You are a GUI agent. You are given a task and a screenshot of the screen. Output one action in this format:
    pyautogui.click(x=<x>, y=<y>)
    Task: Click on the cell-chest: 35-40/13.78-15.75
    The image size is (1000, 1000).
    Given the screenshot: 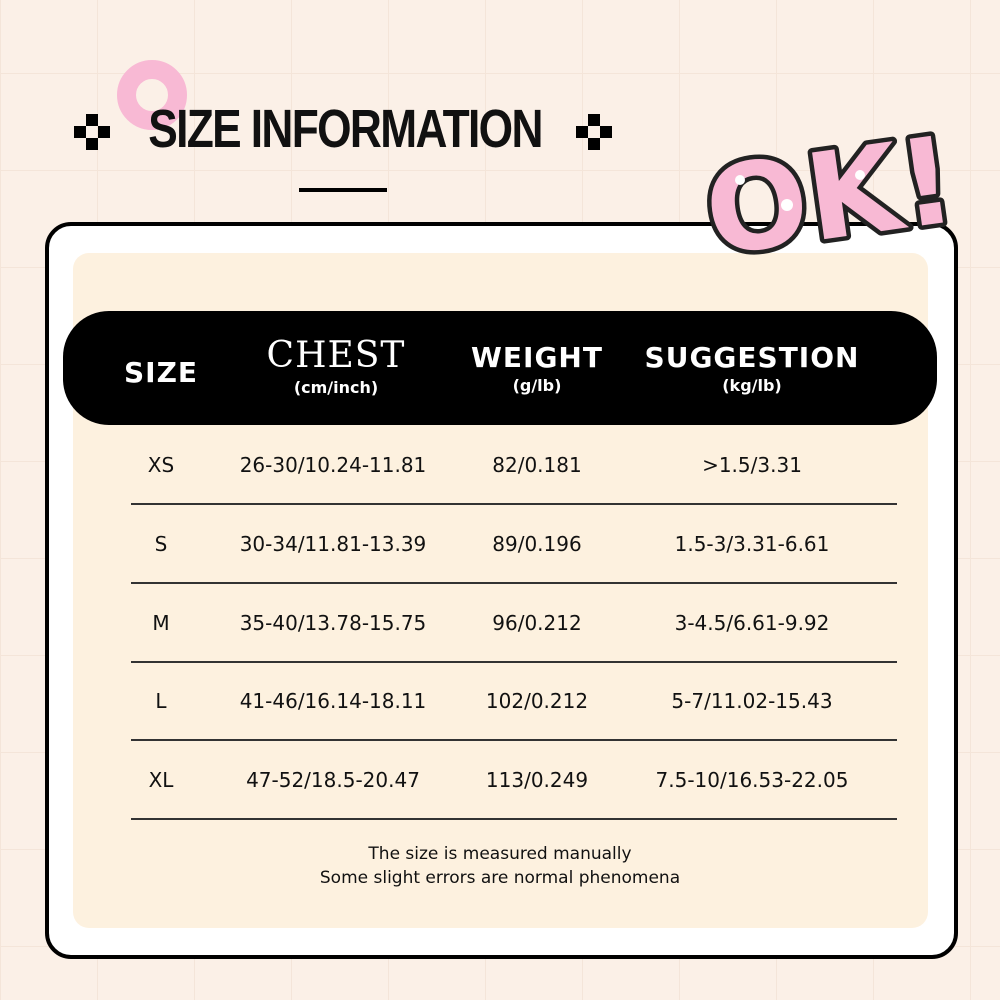 What is the action you would take?
    pyautogui.click(x=333, y=623)
    